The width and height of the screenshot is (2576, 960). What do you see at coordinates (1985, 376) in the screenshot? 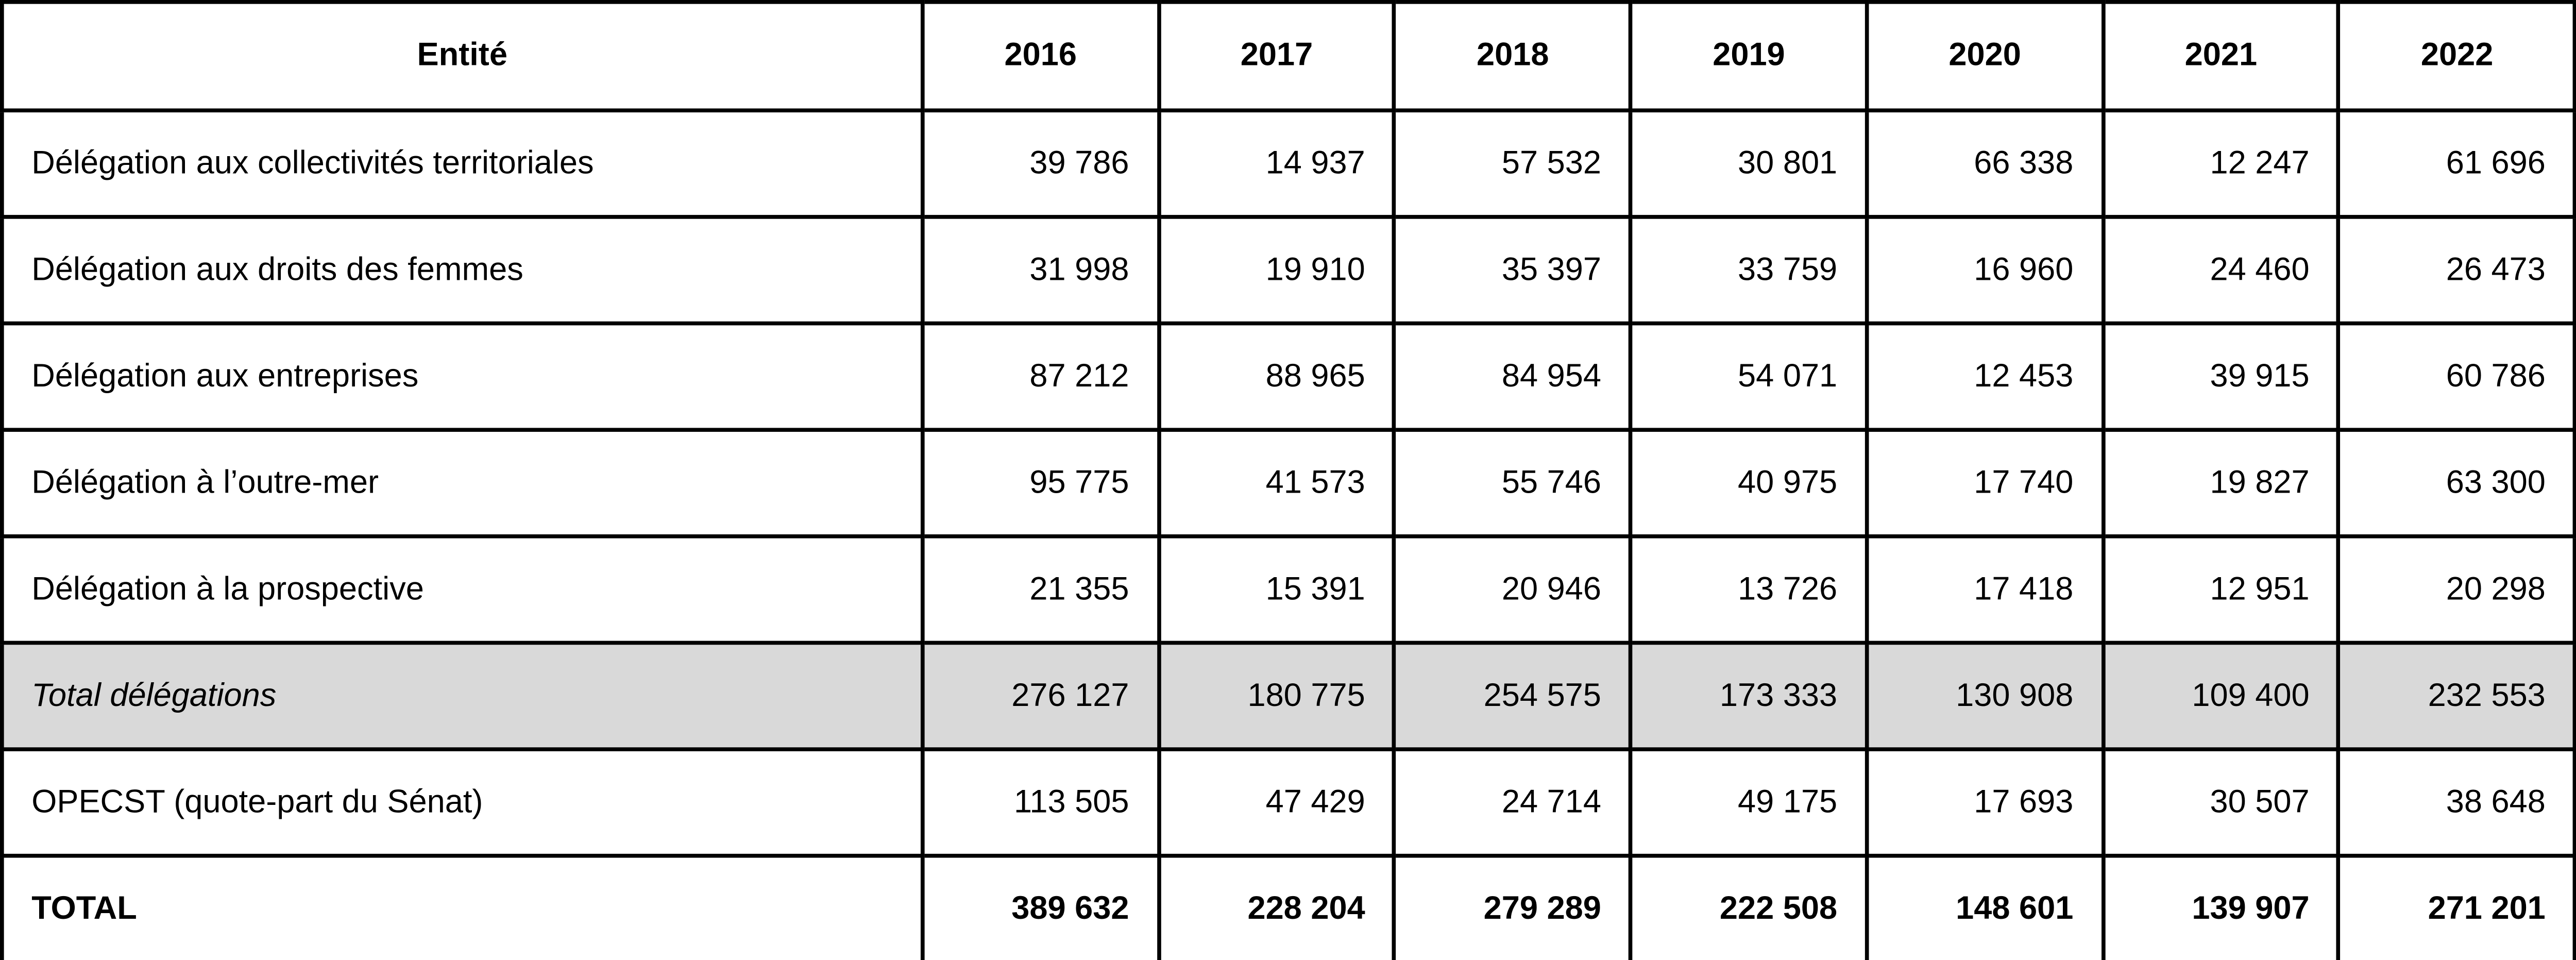
I see `value-cell: 12 453` at bounding box center [1985, 376].